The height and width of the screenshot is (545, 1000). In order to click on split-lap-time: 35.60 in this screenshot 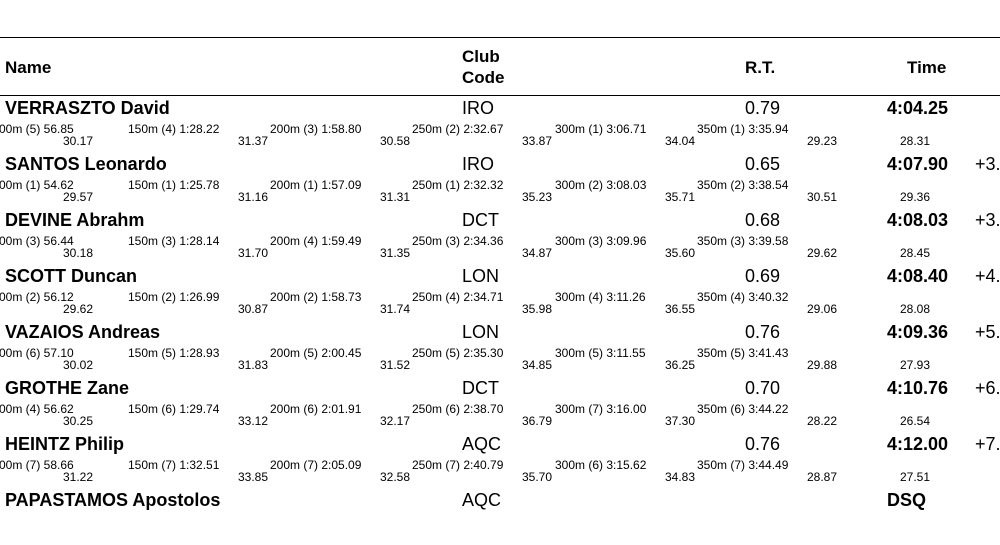, I will do `click(679, 253)`.